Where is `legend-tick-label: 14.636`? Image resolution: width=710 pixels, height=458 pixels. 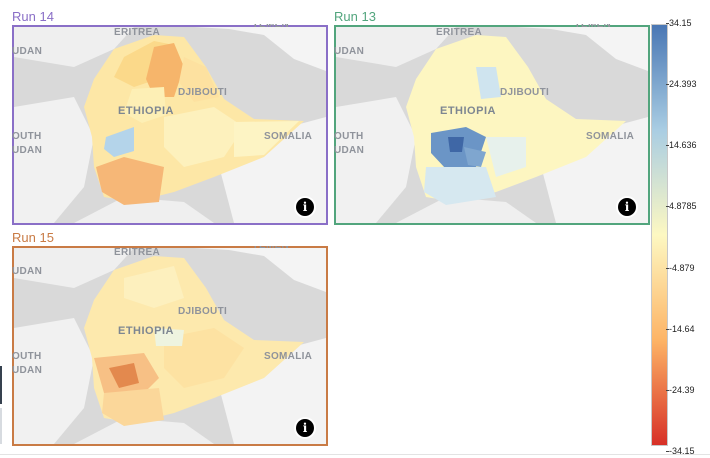 legend-tick-label: 14.636 is located at coordinates (681, 145).